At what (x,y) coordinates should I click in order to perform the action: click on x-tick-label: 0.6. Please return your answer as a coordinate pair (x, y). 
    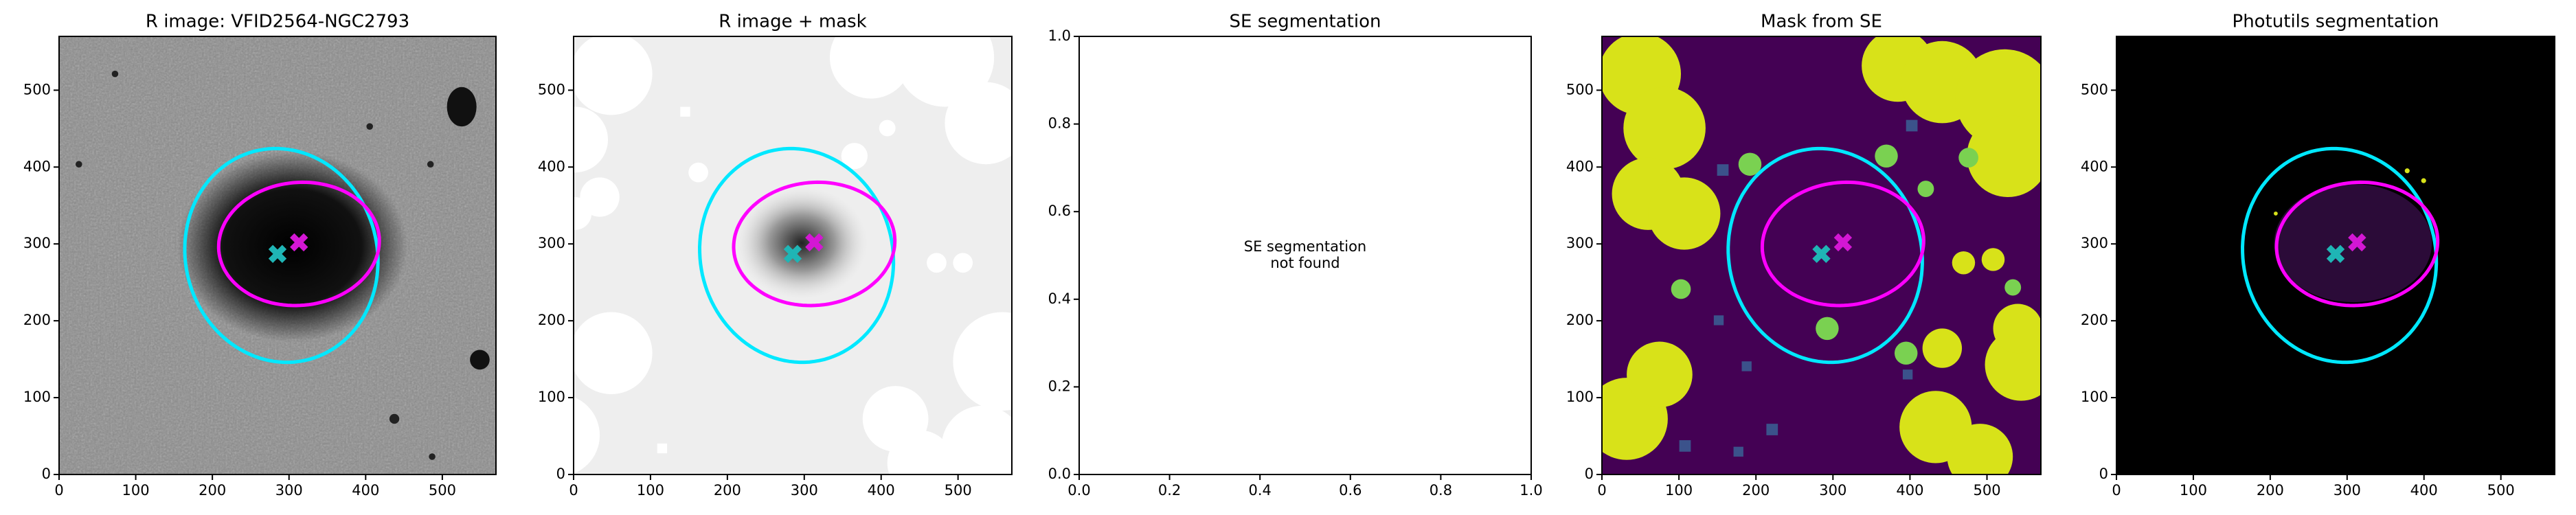
    Looking at the image, I should click on (1350, 490).